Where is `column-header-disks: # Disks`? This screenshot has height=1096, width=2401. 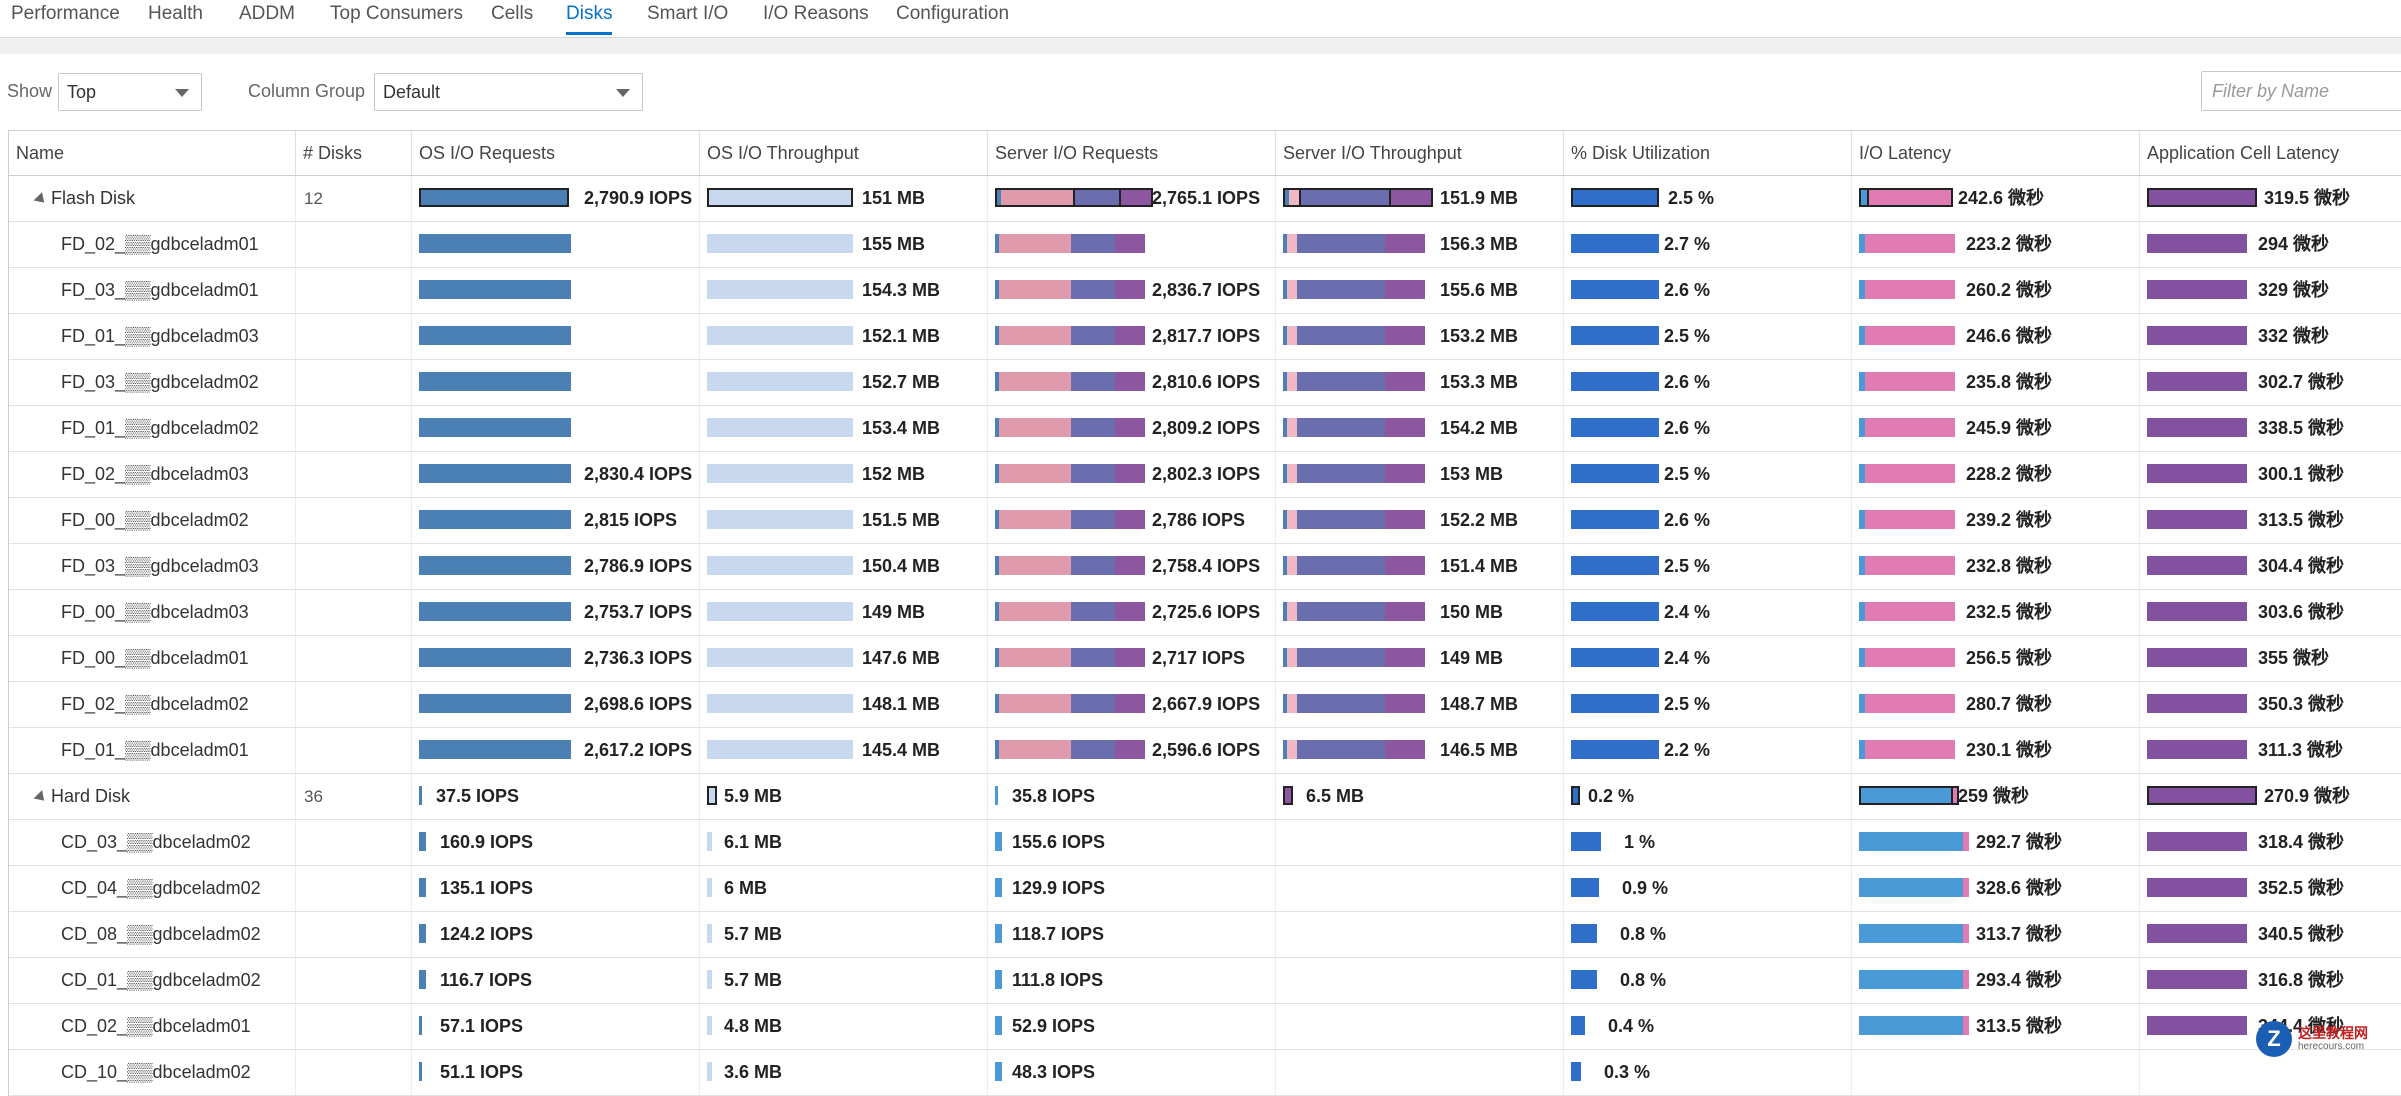
column-header-disks: # Disks is located at coordinates (354, 153).